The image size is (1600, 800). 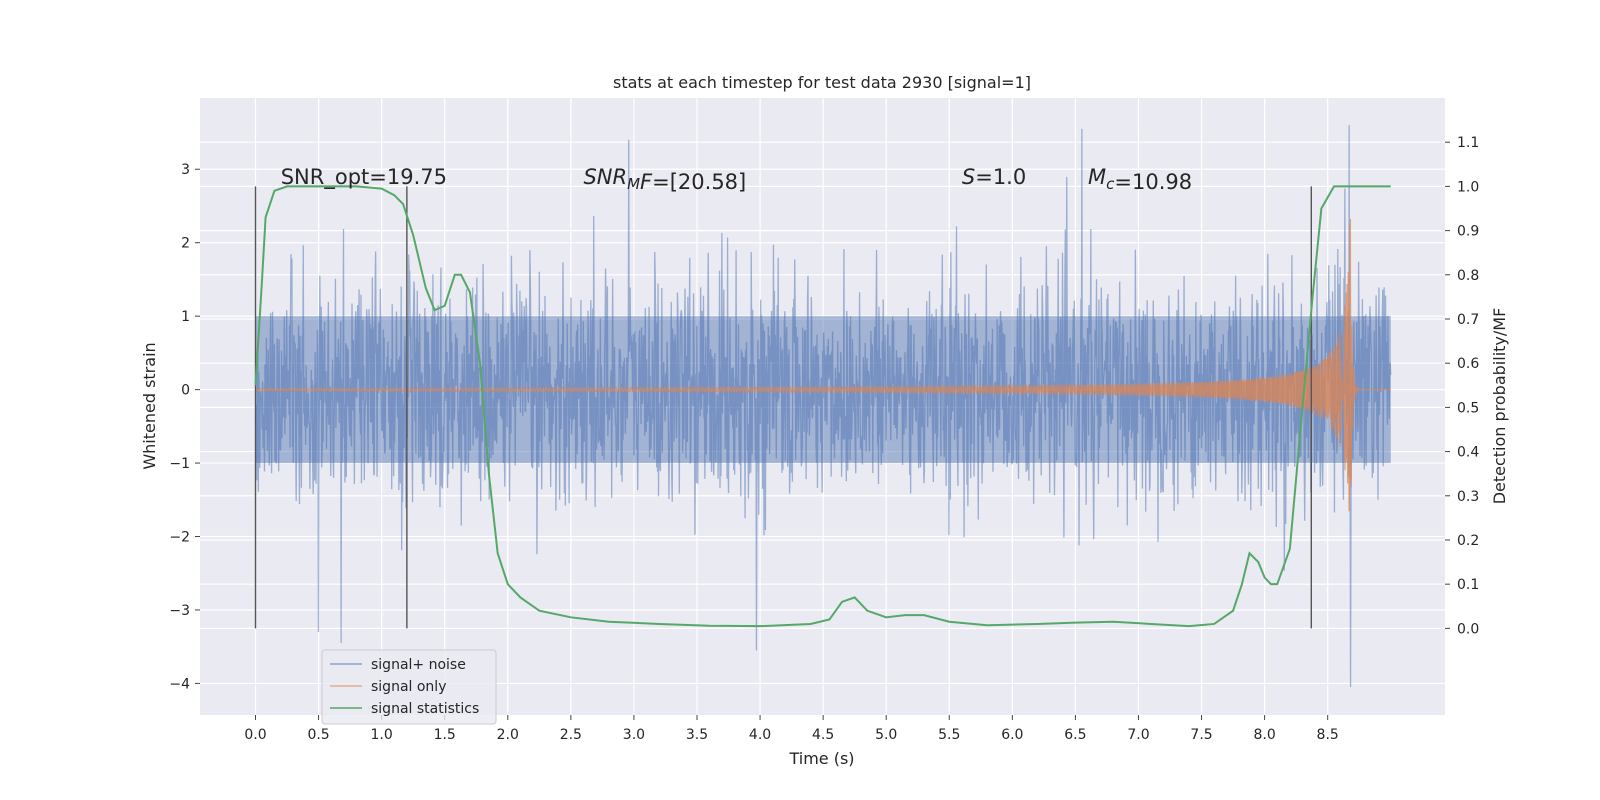 I want to click on legend-label-signal-plus-noise: signal+ noise, so click(x=418, y=665).